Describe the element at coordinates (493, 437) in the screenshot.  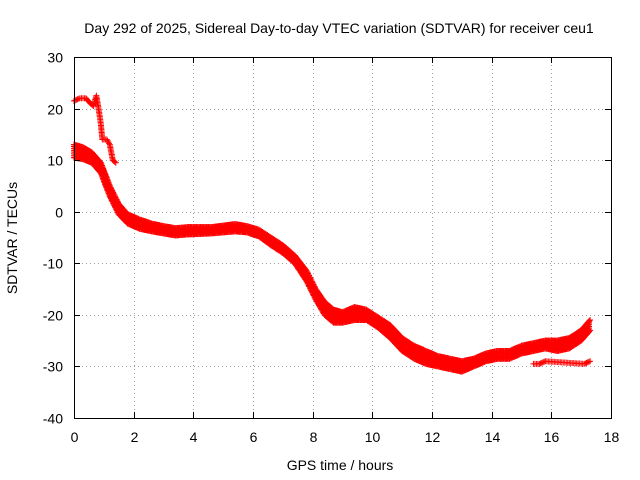
I see `x-tick-label: 14` at that location.